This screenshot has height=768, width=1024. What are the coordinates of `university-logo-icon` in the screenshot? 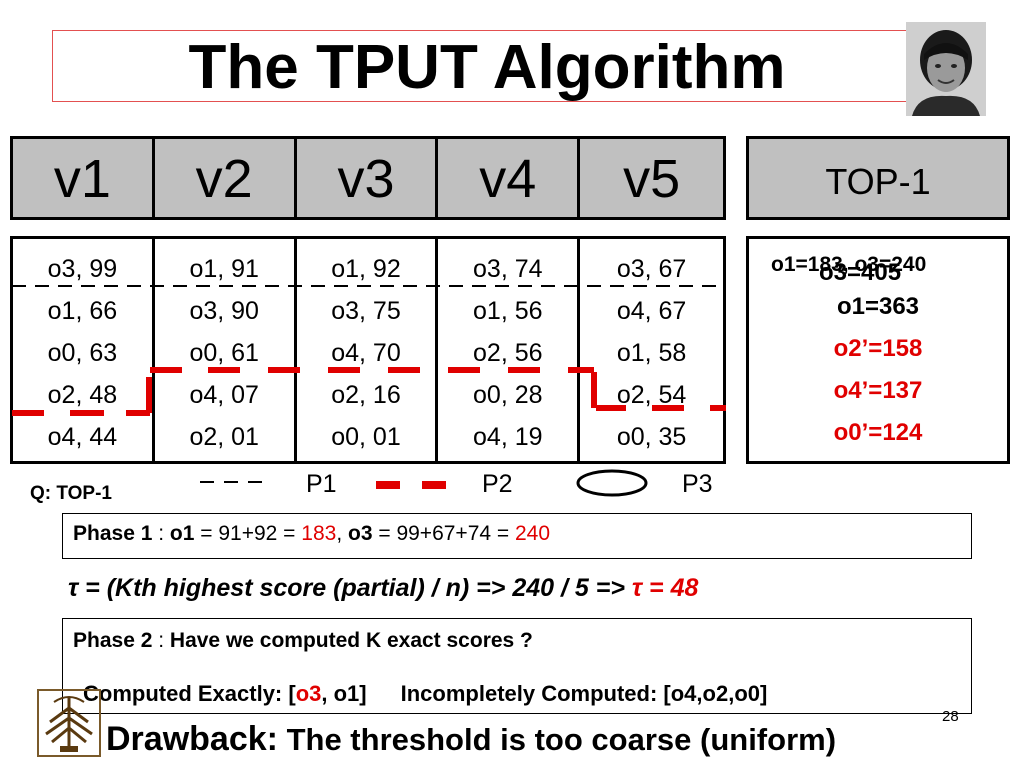 It's located at (69, 723).